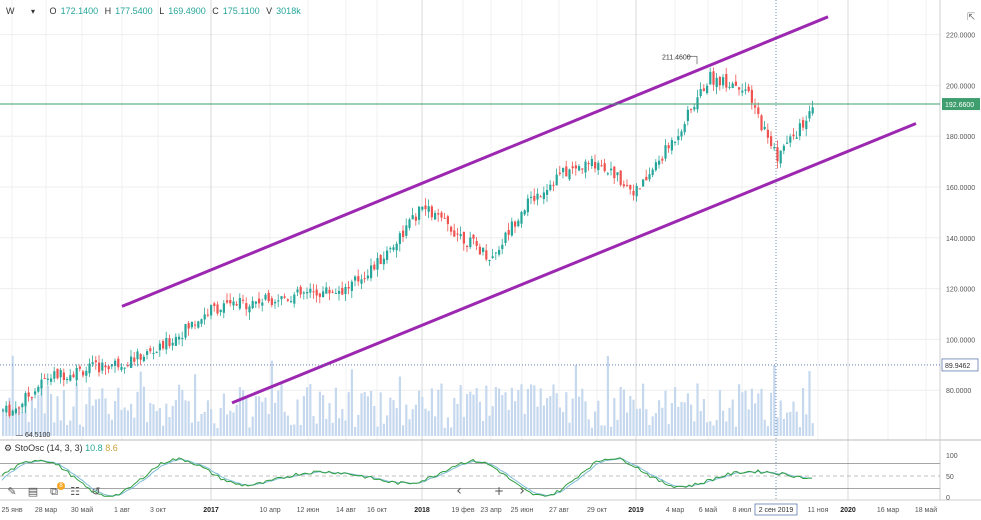 The image size is (981, 520). What do you see at coordinates (96, 491) in the screenshot?
I see `undo-icon: ↺` at bounding box center [96, 491].